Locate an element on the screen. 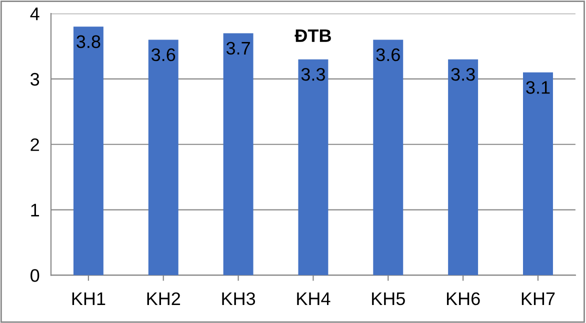 The height and width of the screenshot is (323, 586). y-tick-label: 0 is located at coordinates (35, 275).